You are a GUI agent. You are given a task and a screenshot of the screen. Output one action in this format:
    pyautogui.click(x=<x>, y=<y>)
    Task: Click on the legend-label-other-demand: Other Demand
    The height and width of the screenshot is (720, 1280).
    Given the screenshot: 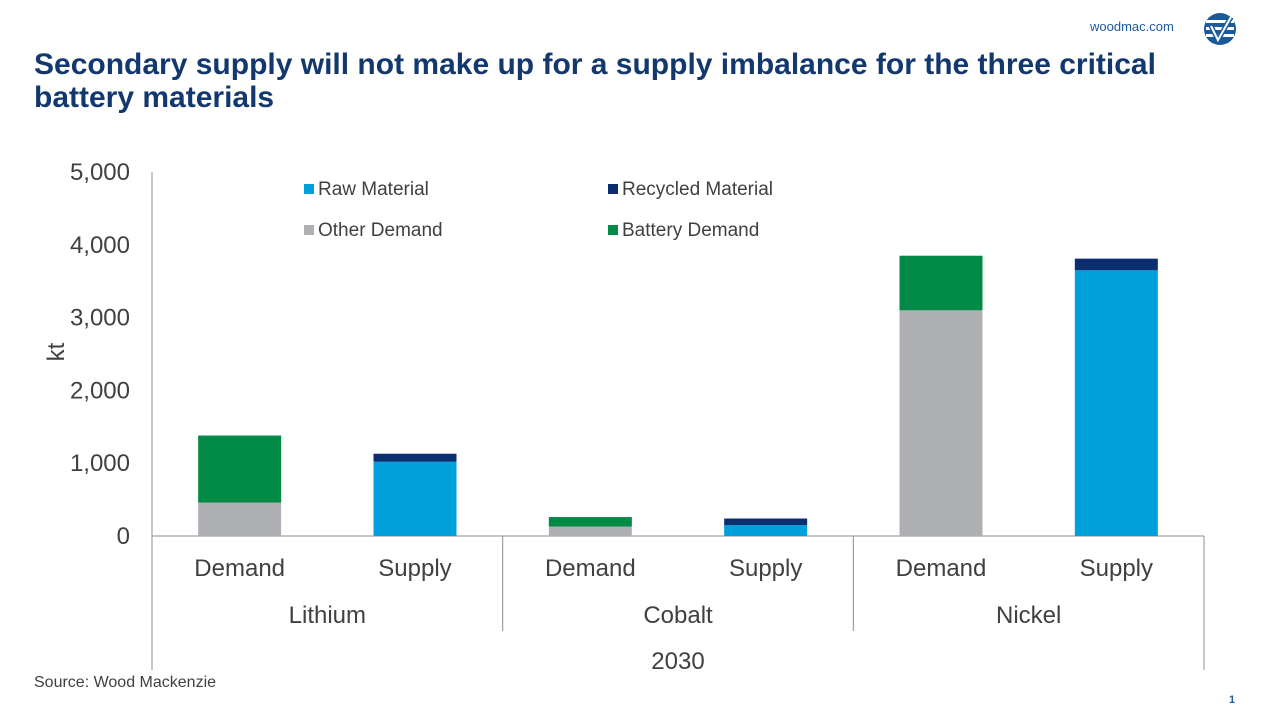 What is the action you would take?
    pyautogui.click(x=380, y=230)
    